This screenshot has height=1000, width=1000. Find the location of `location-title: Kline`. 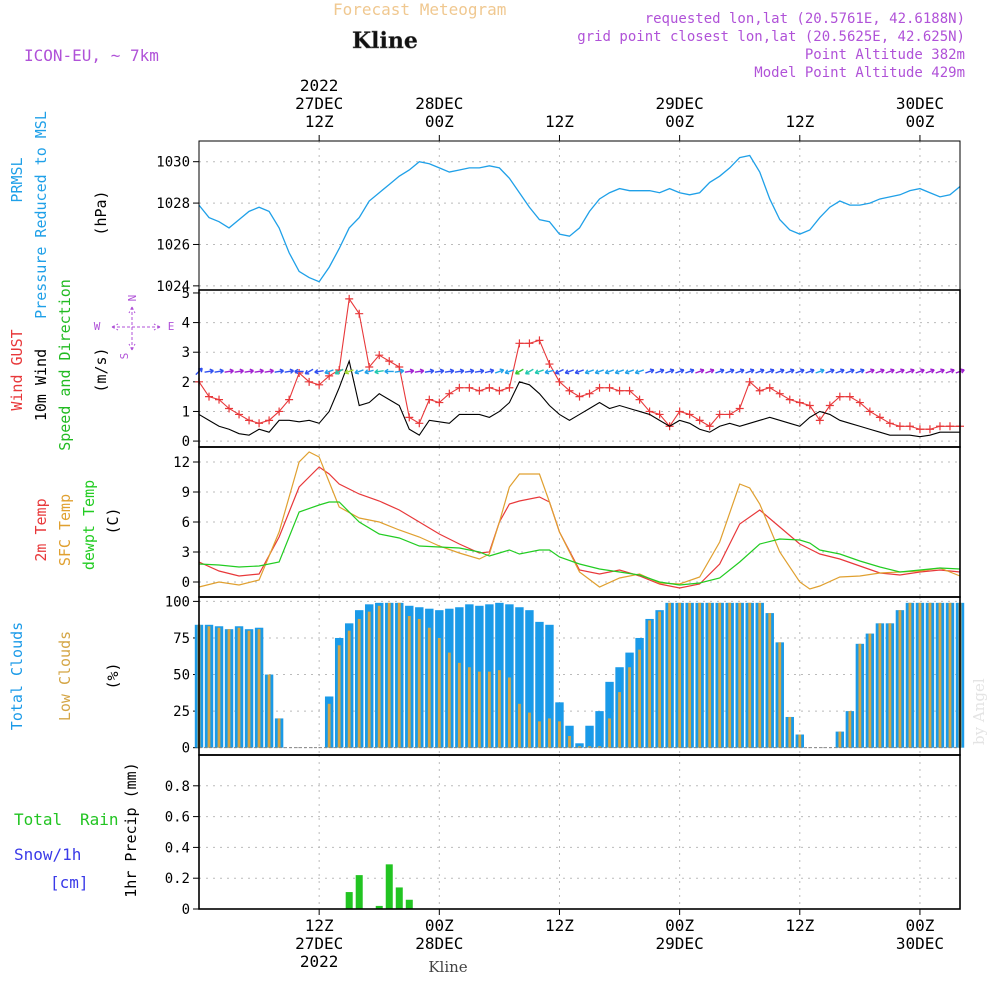

location-title: Kline is located at coordinates (385, 41).